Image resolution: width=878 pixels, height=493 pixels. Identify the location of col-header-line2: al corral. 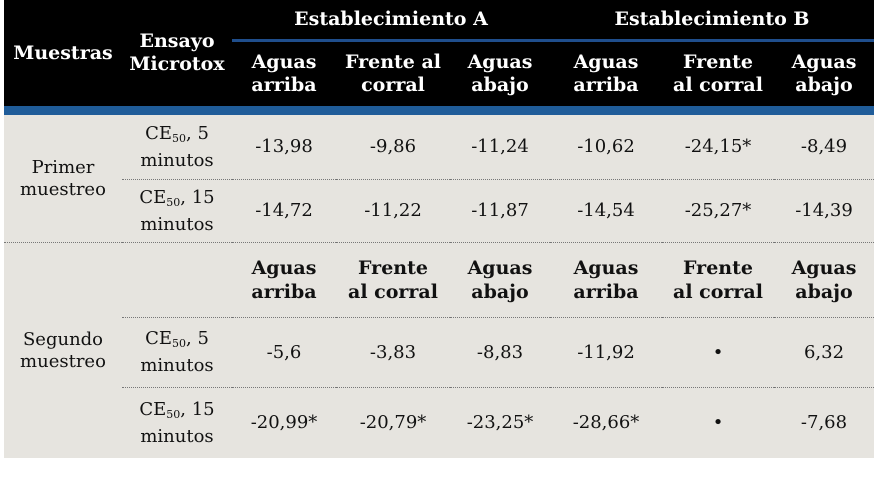
(718, 84).